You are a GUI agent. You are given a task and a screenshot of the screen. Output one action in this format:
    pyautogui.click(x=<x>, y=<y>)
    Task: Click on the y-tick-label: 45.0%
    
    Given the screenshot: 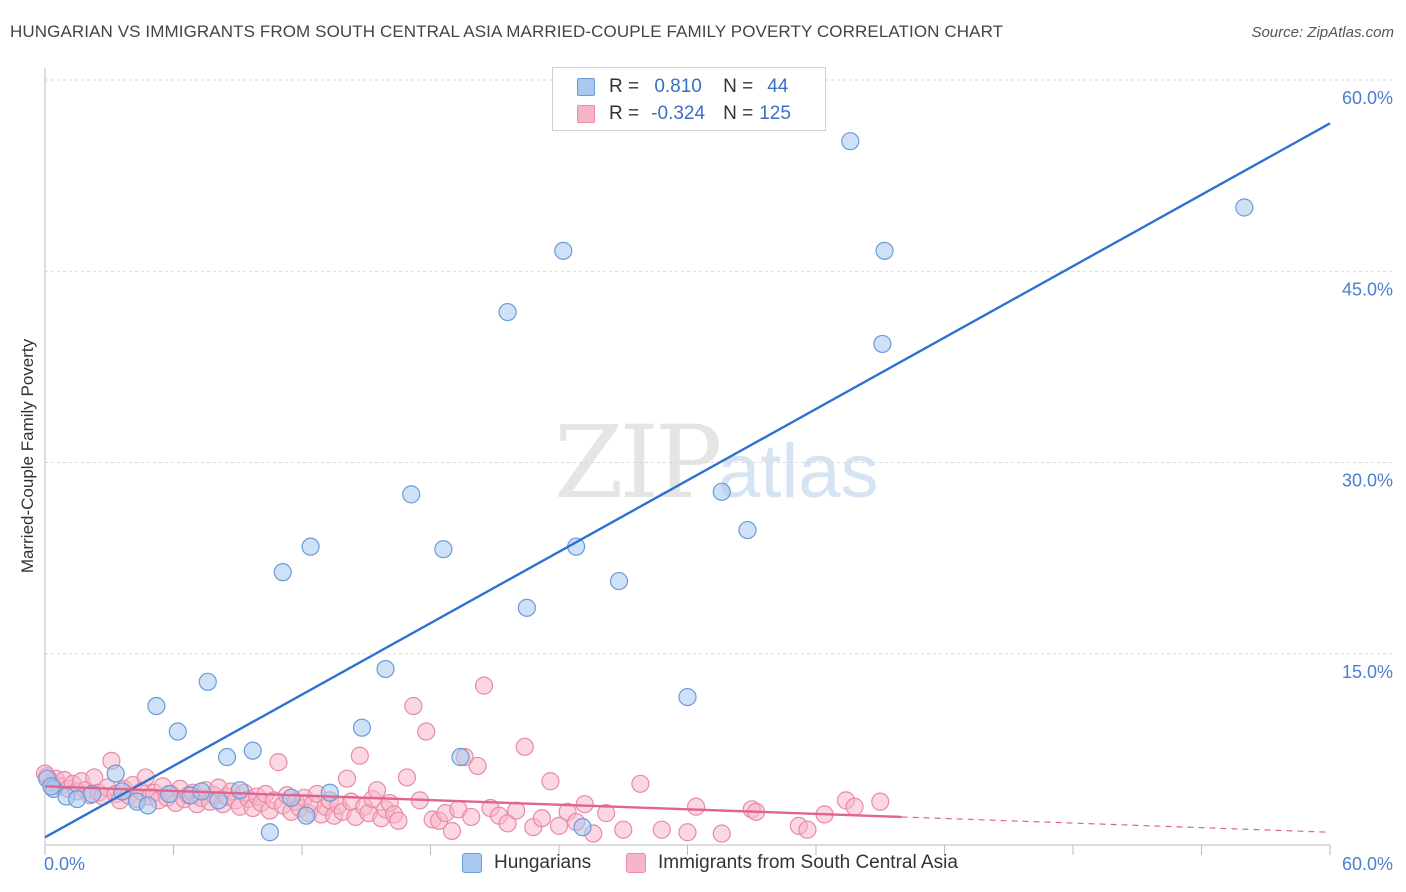 What is the action you would take?
    pyautogui.click(x=1367, y=289)
    